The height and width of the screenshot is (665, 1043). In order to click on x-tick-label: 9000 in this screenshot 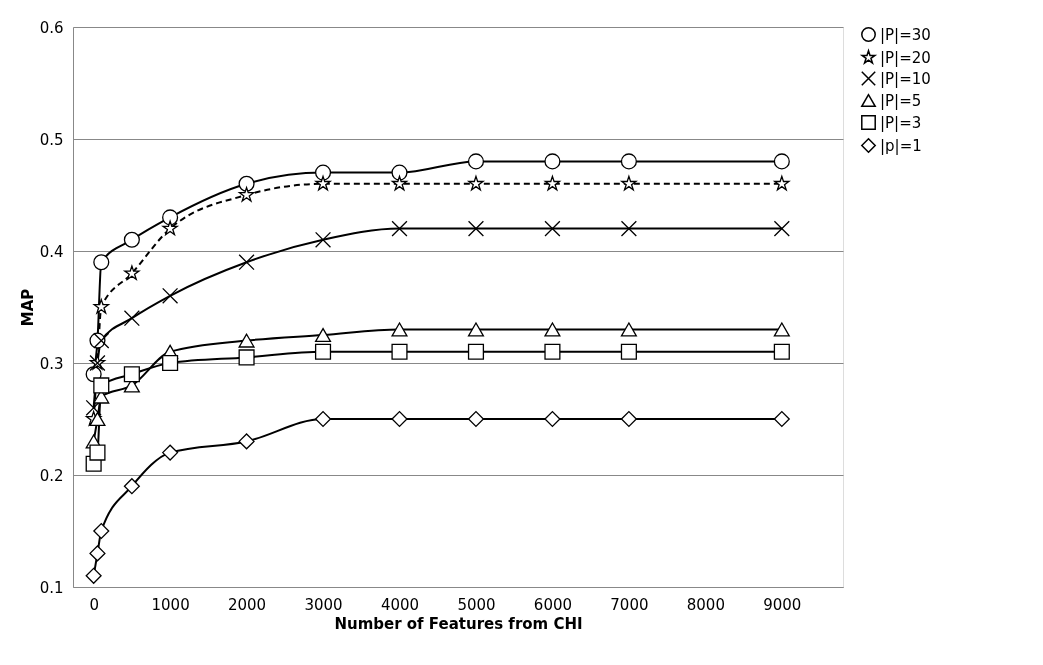, I will do `click(782, 604)`.